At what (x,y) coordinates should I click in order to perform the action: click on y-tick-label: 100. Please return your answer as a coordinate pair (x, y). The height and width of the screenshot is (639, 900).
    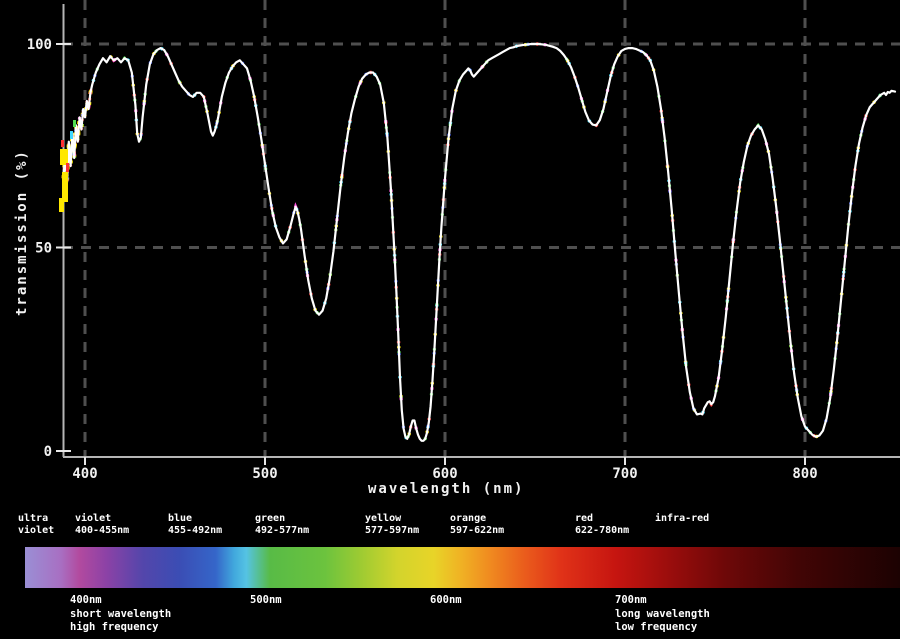
    Looking at the image, I should click on (39, 45).